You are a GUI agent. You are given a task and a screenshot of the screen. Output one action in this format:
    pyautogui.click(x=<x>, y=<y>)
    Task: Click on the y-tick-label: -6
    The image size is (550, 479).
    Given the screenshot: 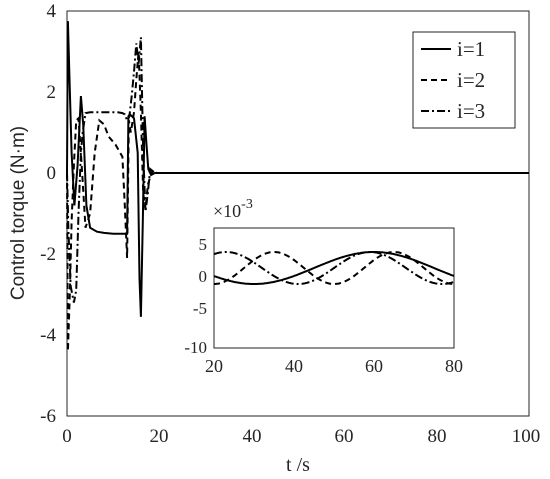 What is the action you would take?
    pyautogui.click(x=48, y=416)
    